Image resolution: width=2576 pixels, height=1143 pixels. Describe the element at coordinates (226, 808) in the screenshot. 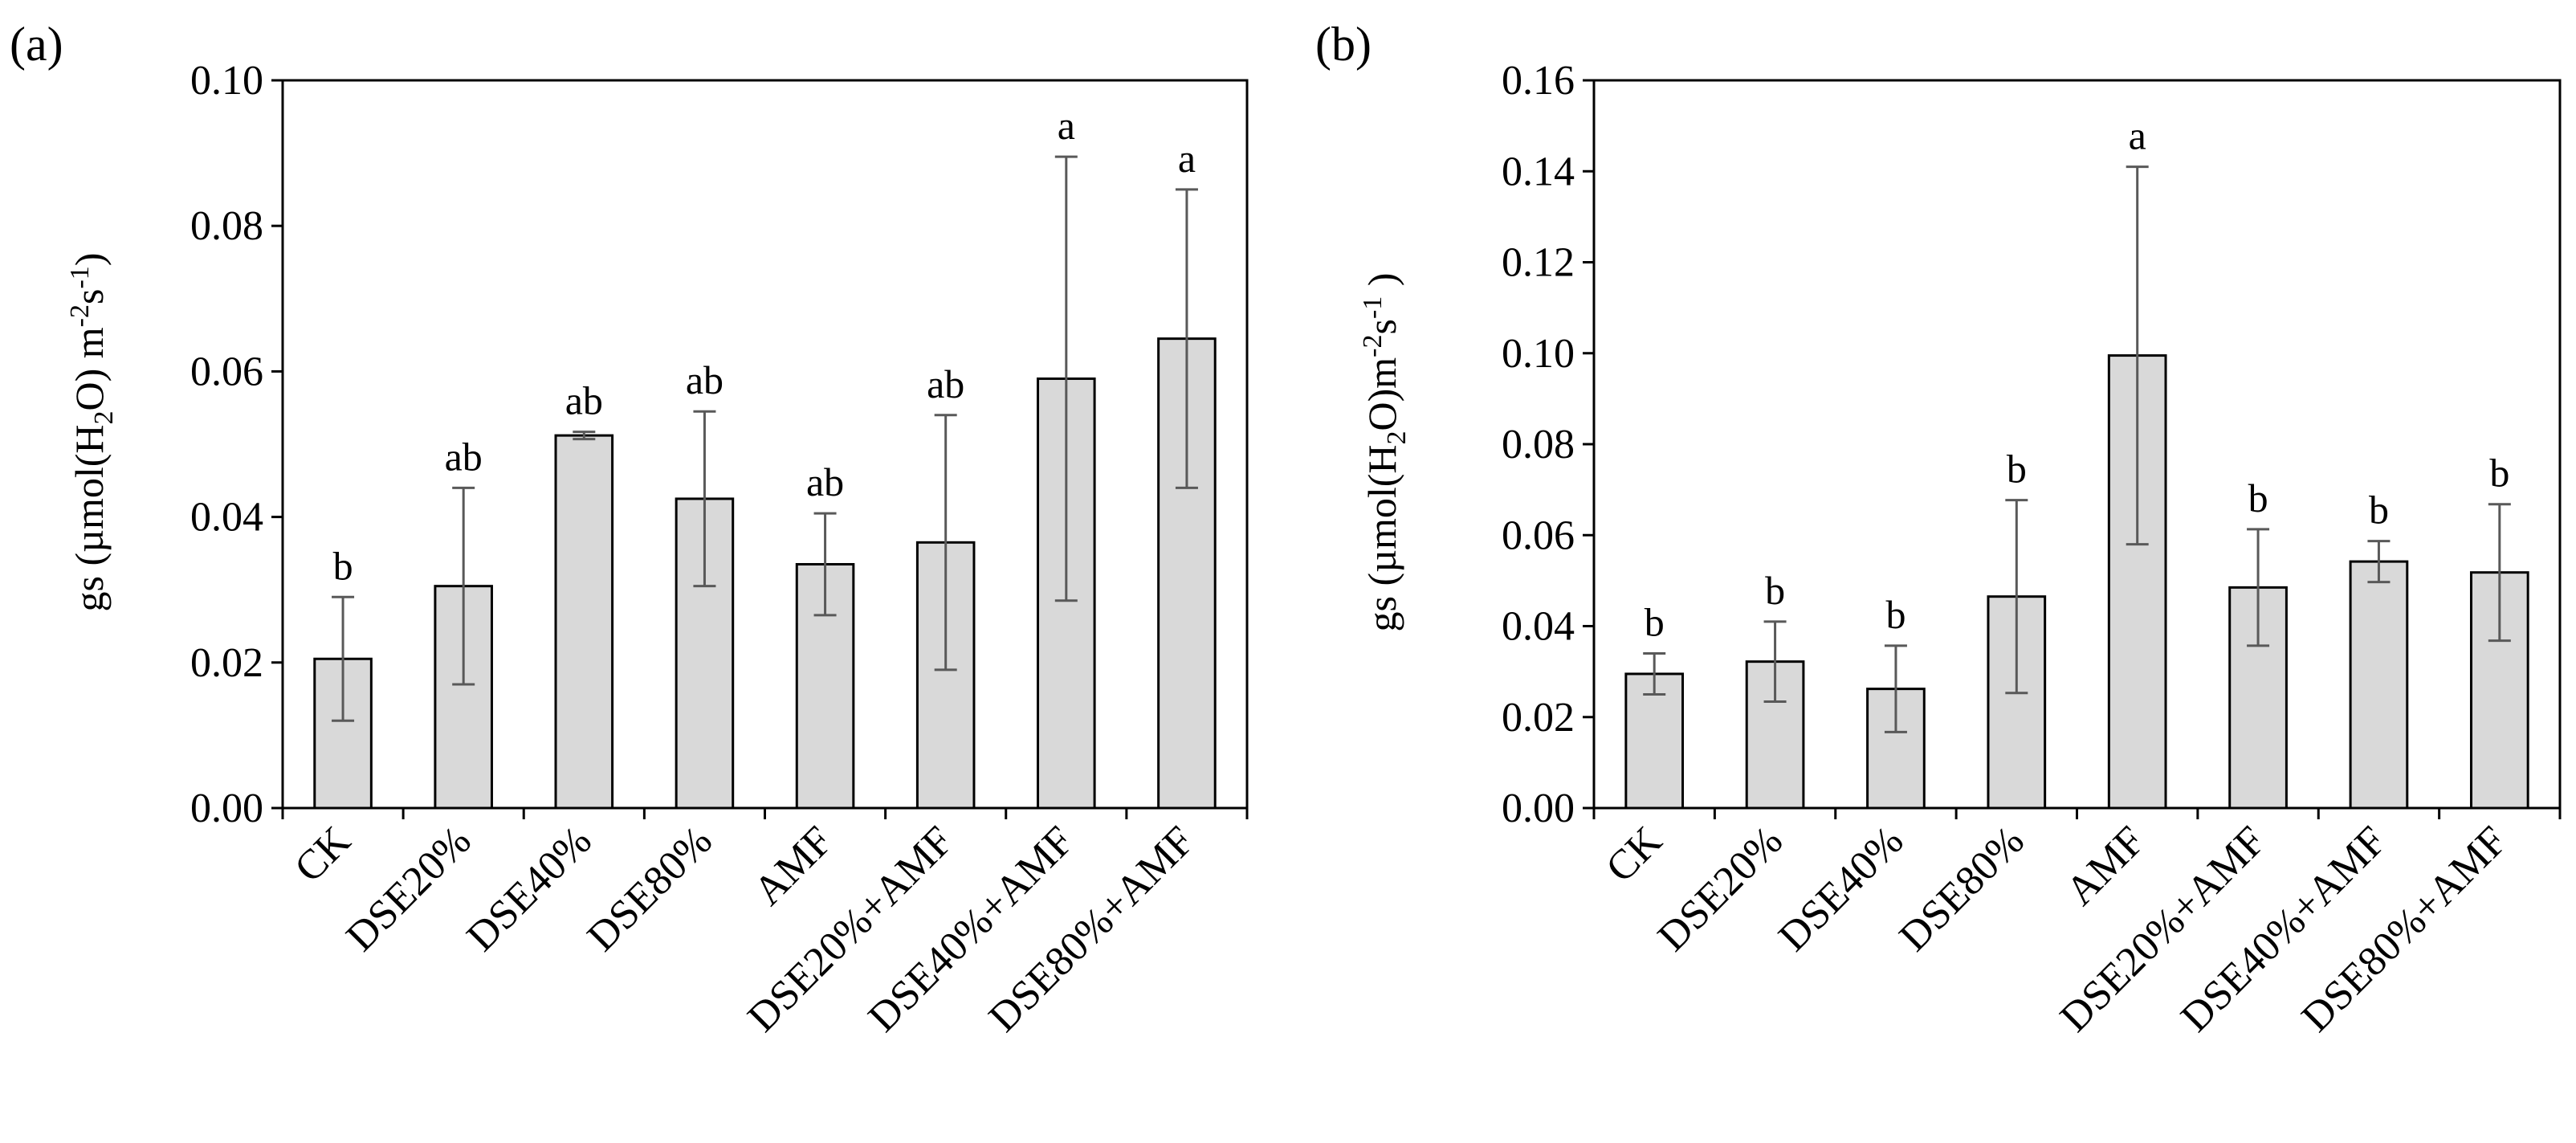

I see `y-tick-label-a-0: 0.00` at that location.